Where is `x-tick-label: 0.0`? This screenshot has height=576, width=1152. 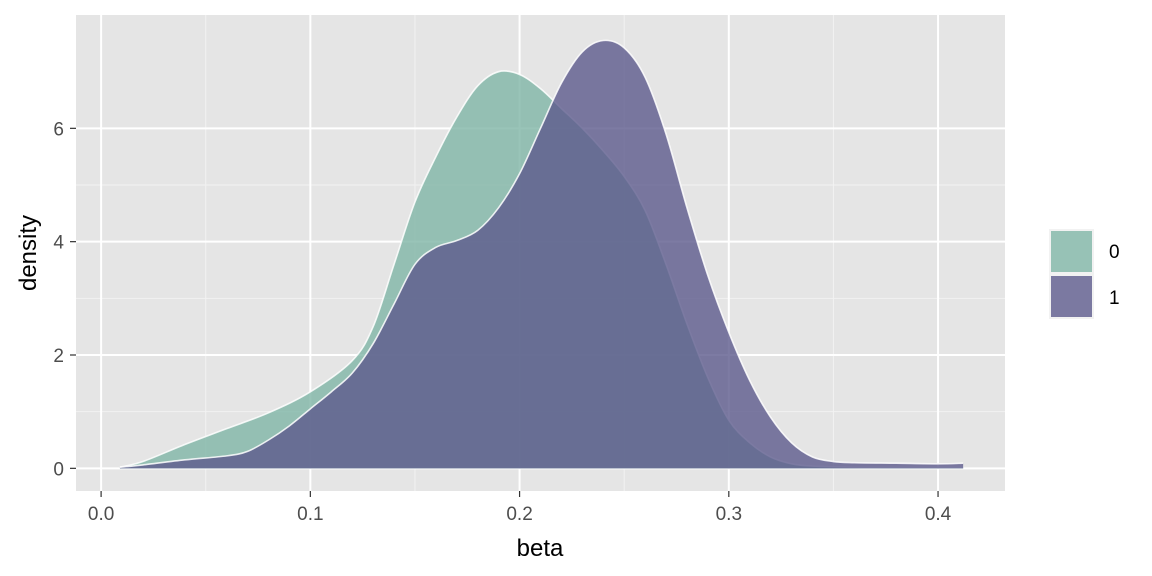 x-tick-label: 0.0 is located at coordinates (101, 514).